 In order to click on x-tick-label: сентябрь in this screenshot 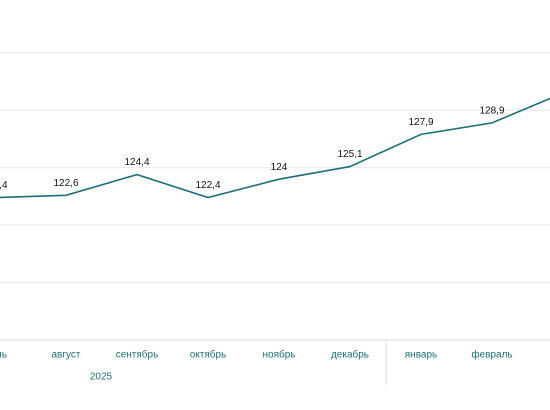, I will do `click(137, 355)`.